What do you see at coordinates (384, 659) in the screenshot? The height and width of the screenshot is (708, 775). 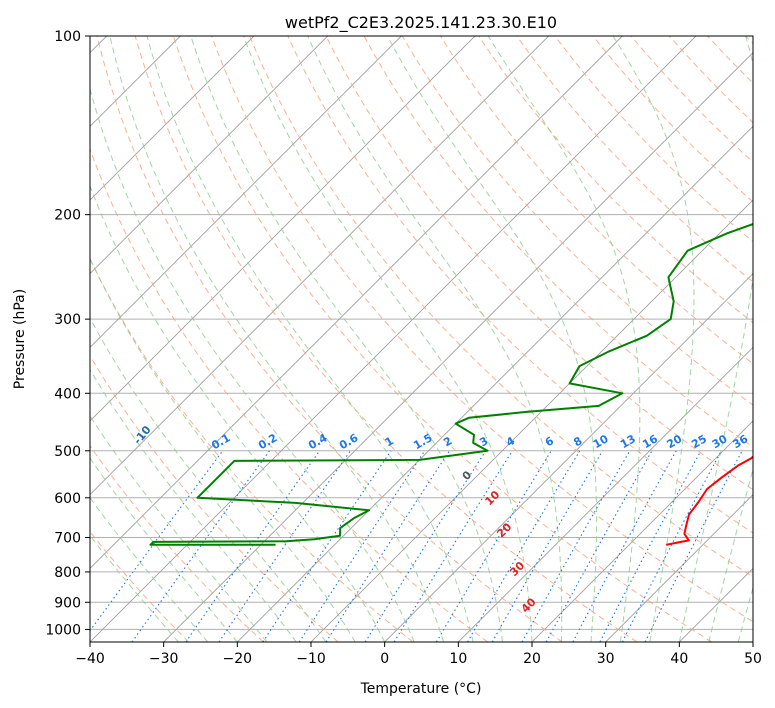 I see `x-tick-label: 0` at bounding box center [384, 659].